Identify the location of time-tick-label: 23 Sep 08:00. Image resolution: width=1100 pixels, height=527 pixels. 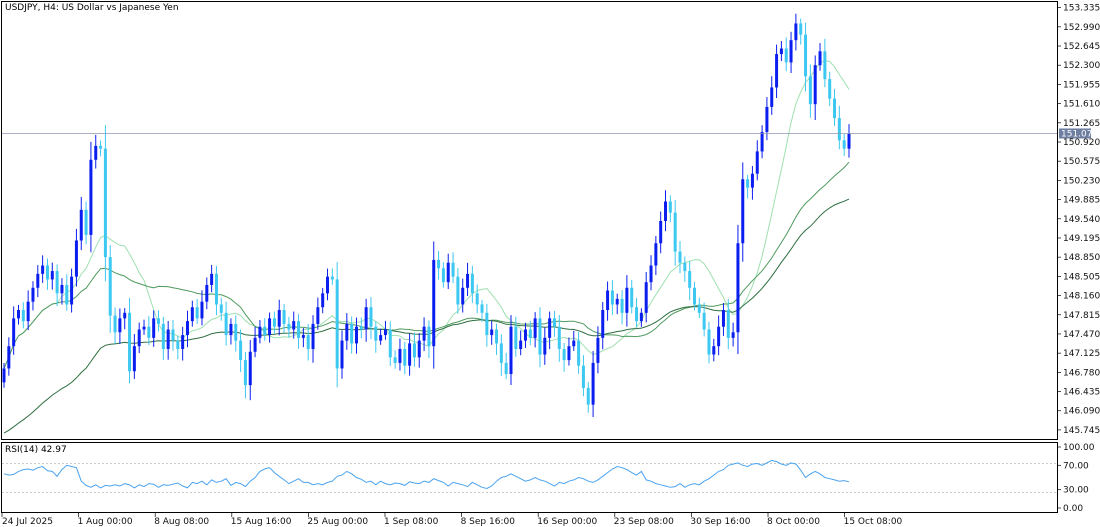
(644, 522).